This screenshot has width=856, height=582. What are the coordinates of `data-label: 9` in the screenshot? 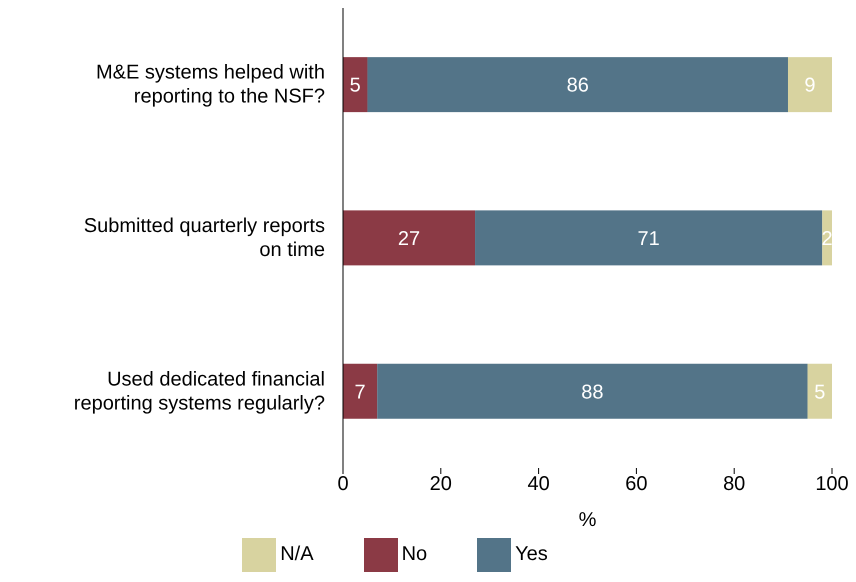 It's located at (810, 85).